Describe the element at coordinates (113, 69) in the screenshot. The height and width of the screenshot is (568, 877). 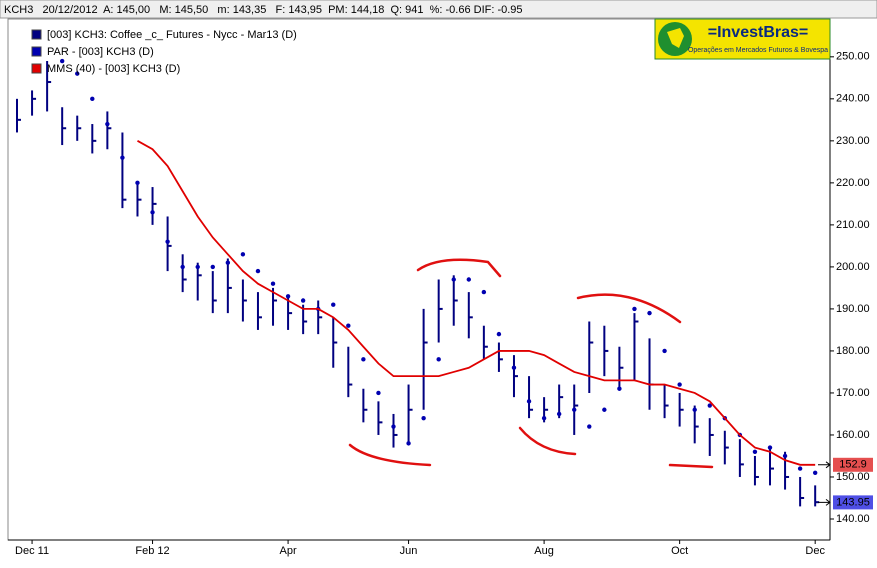
I see `legend-label: MMS (40) - [003] KCH3 (D)` at that location.